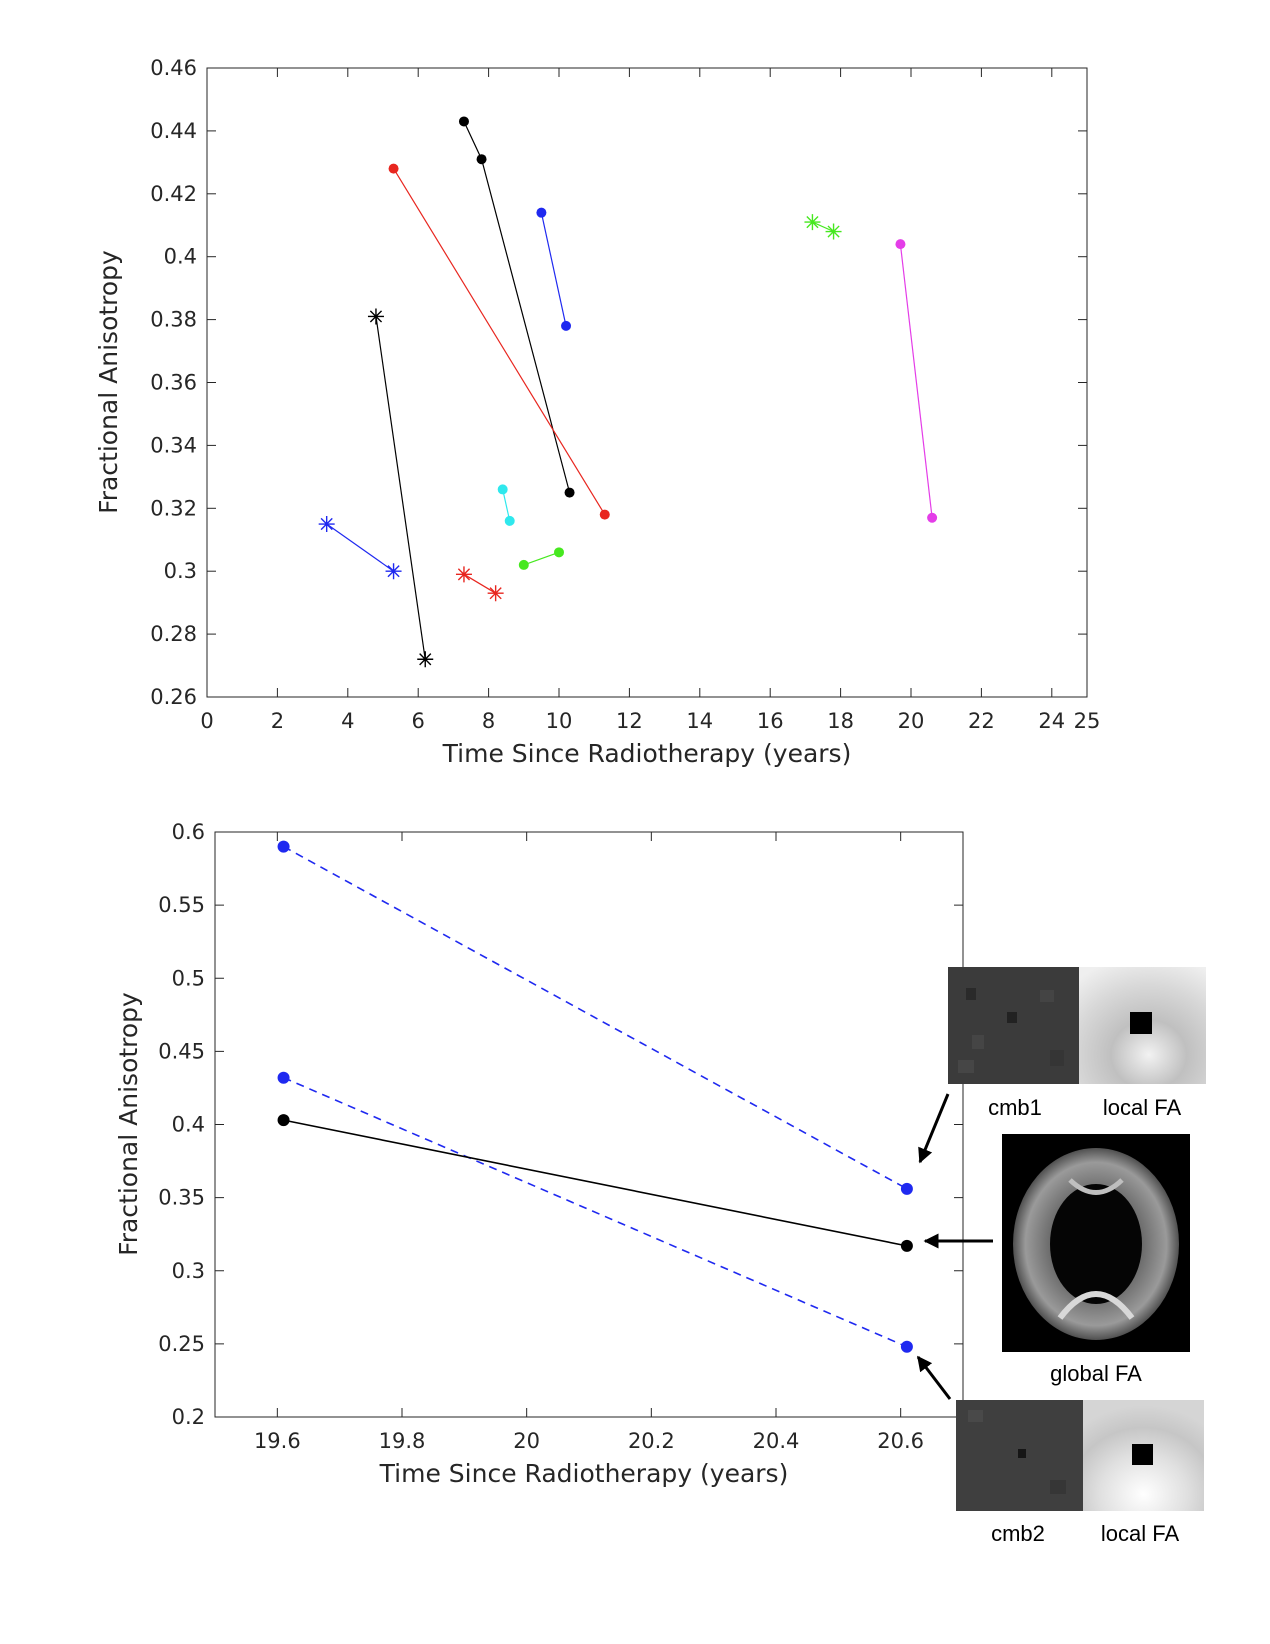 Image resolution: width=1270 pixels, height=1644 pixels. I want to click on x-tick-label: 24, so click(1051, 721).